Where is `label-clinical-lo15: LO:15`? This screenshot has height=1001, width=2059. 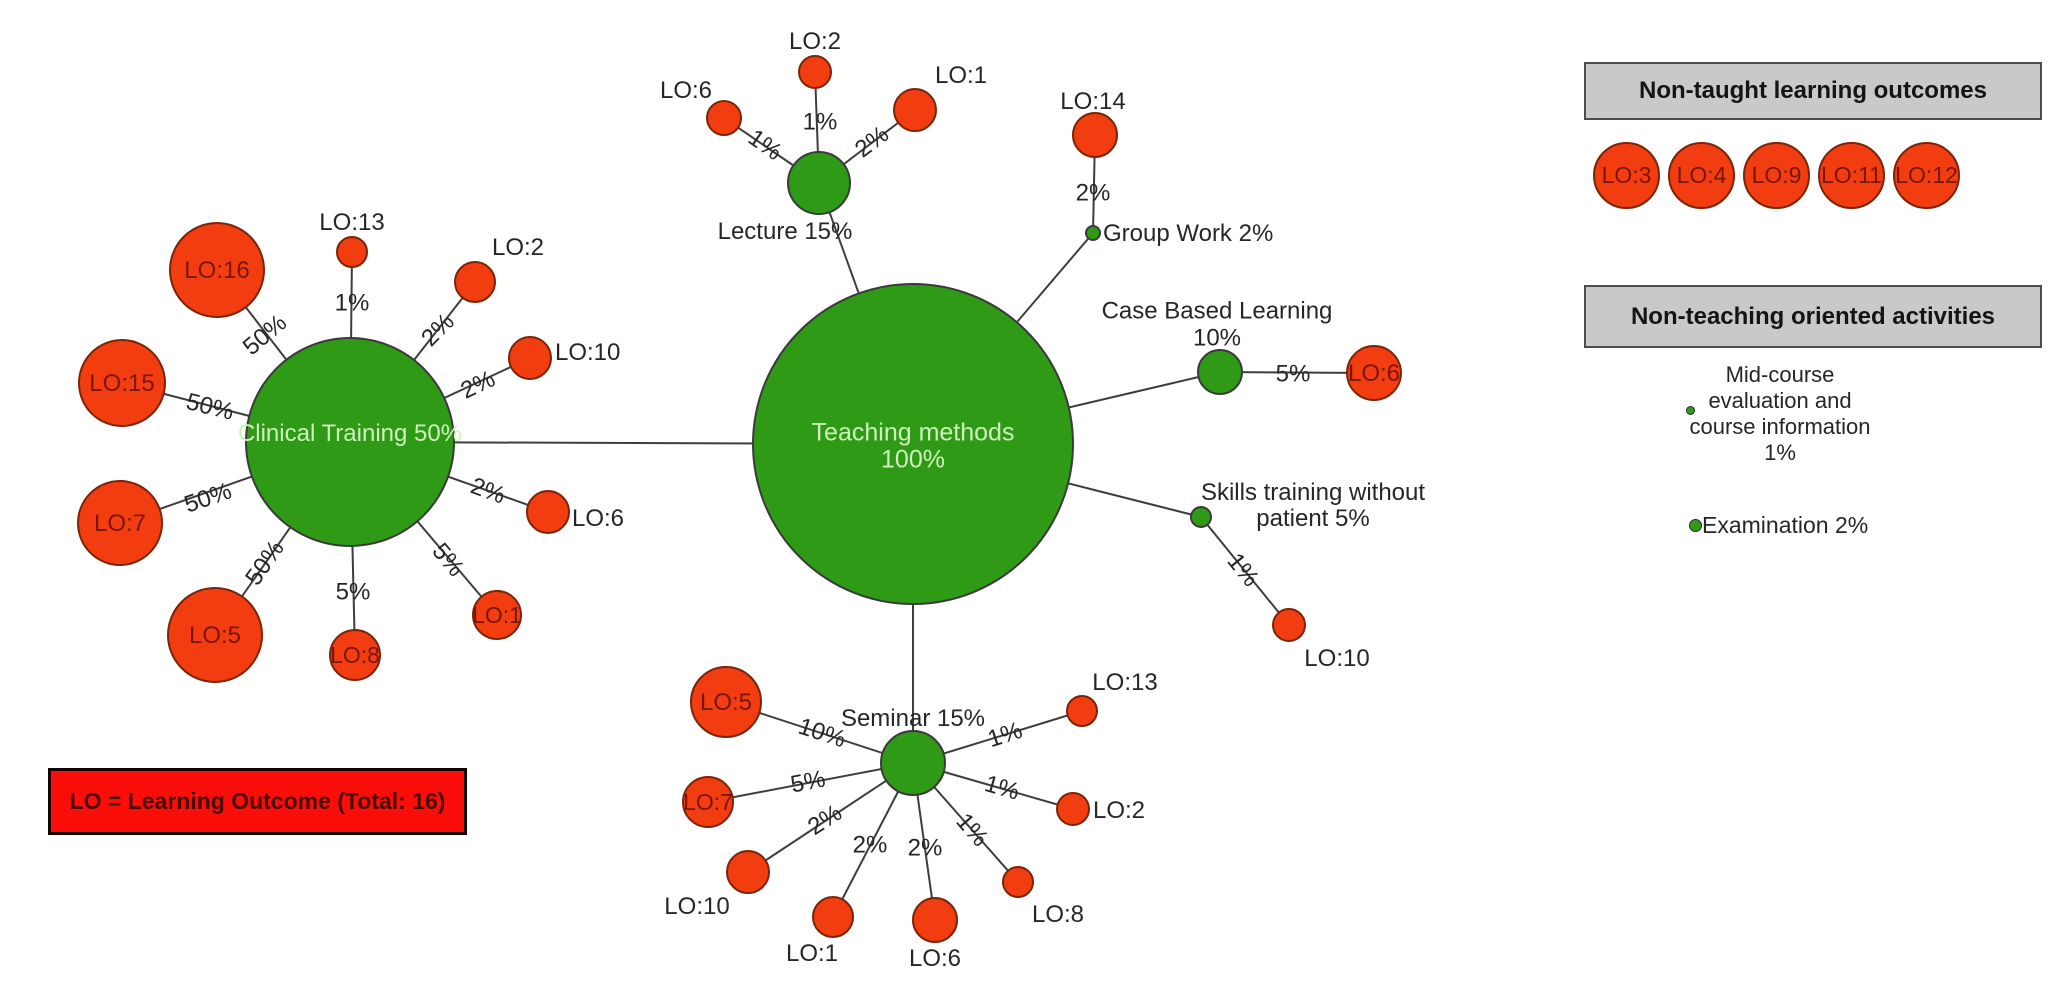 label-clinical-lo15: LO:15 is located at coordinates (121, 383).